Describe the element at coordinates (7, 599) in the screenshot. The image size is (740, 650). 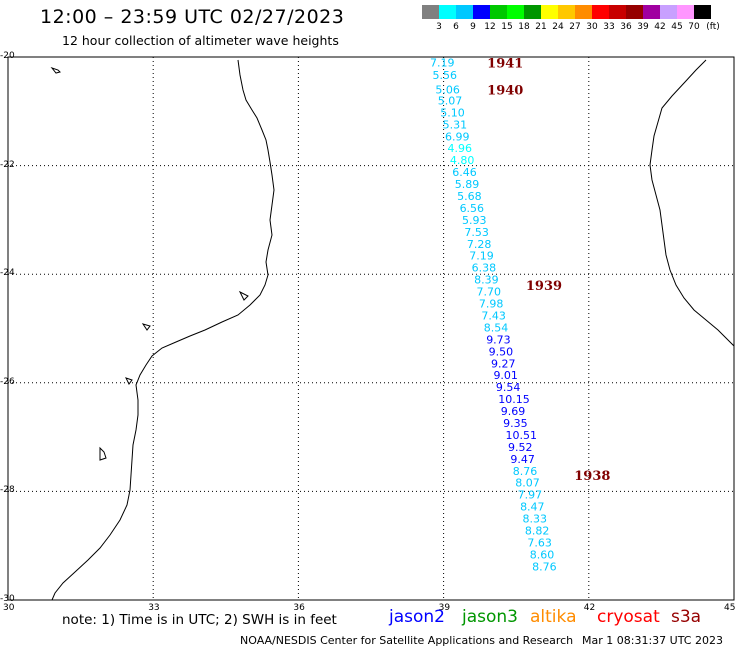
I see `latitude-tick-label: -30` at that location.